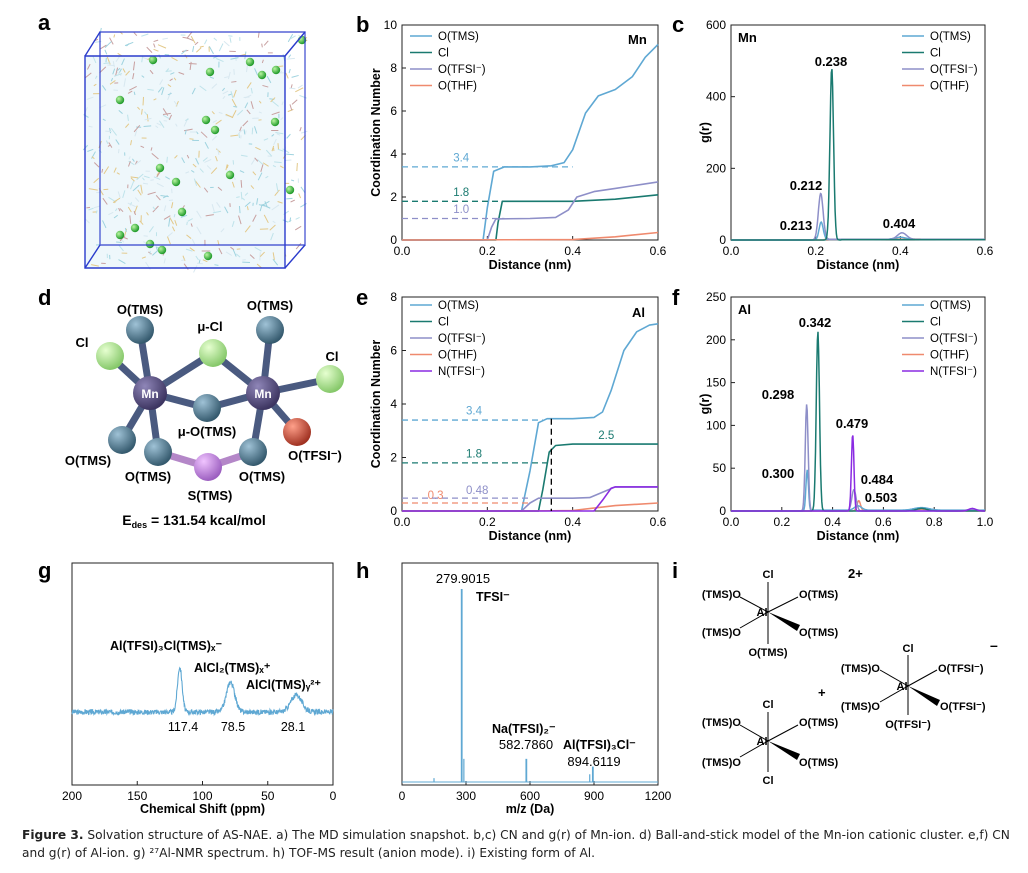  Describe the element at coordinates (778, 473) in the screenshot. I see `peak-label: 0.300` at that location.